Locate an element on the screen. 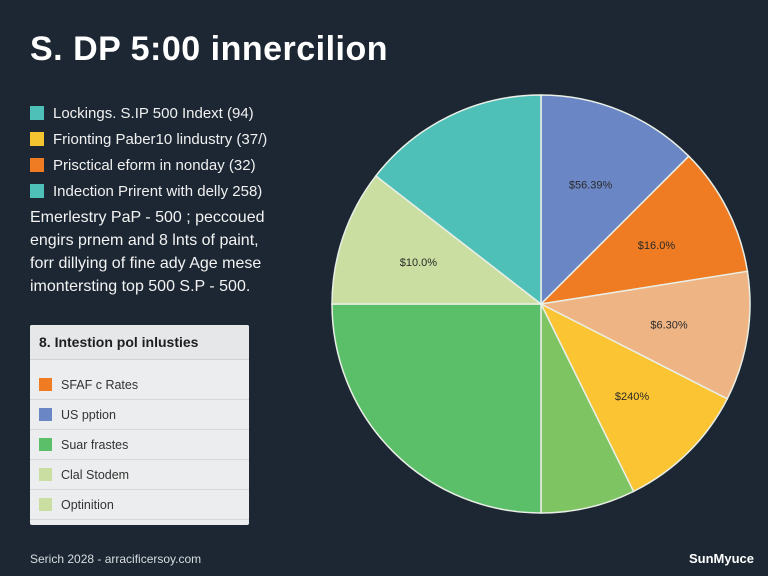  footer-brand: SunMyuce is located at coordinates (721, 558).